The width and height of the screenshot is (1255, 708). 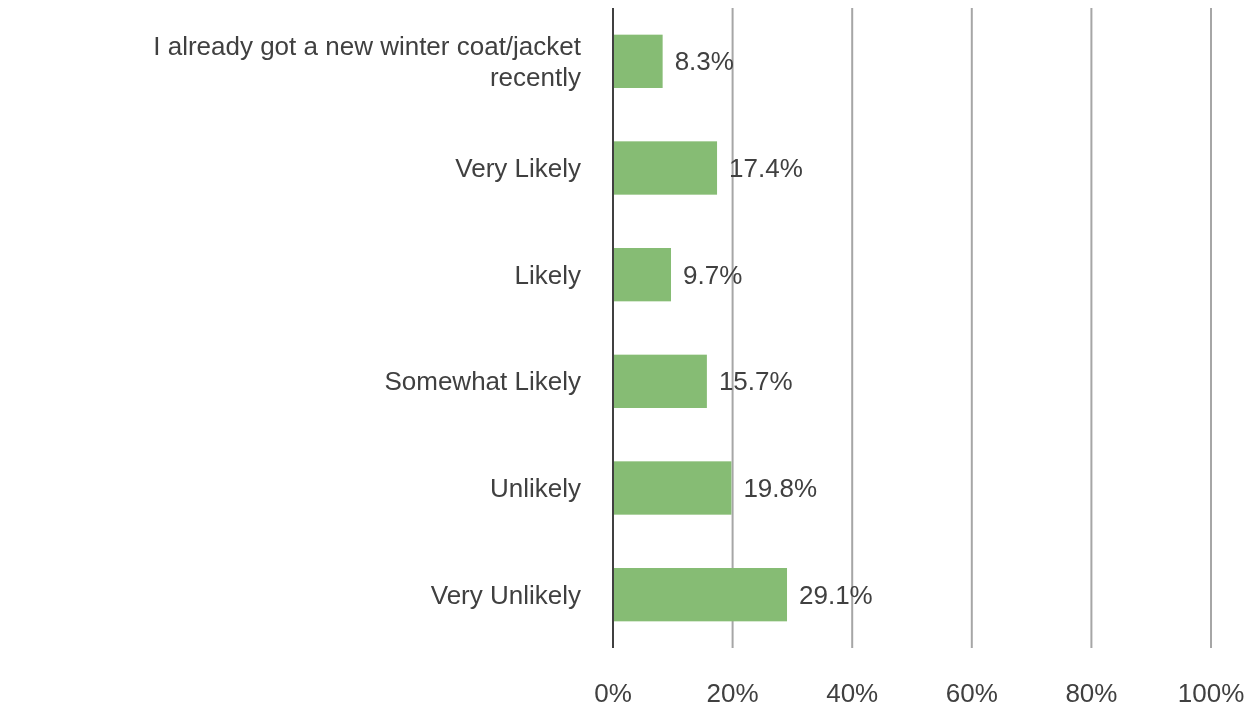 I want to click on x-tick-label: 40%, so click(x=852, y=693).